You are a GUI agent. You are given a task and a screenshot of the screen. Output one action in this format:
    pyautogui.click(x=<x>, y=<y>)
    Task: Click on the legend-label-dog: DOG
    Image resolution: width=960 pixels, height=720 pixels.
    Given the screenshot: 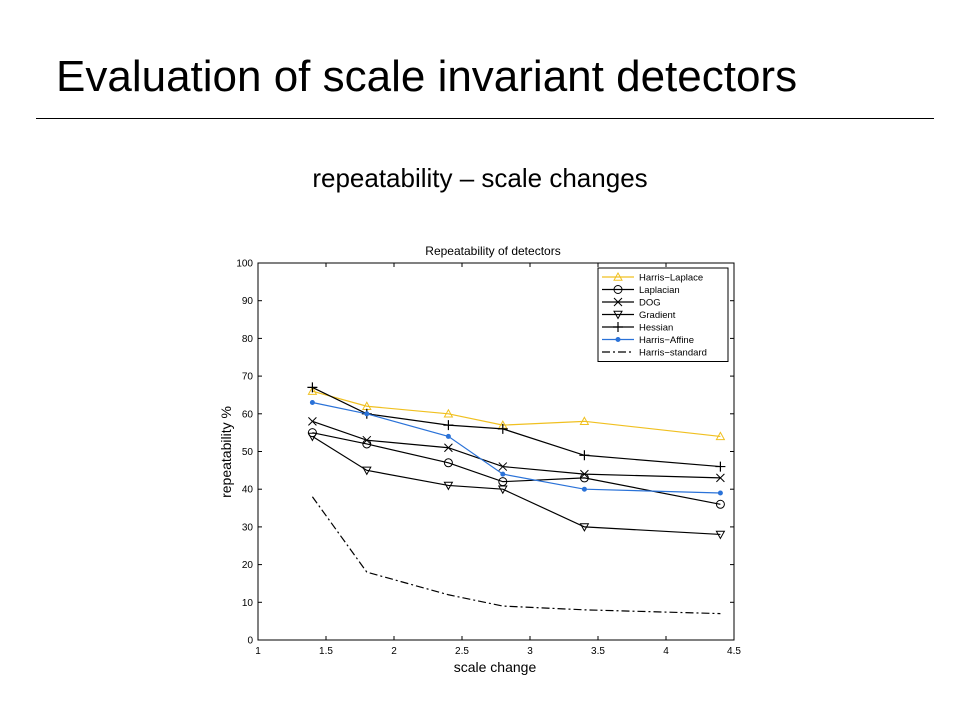 What is the action you would take?
    pyautogui.click(x=650, y=303)
    